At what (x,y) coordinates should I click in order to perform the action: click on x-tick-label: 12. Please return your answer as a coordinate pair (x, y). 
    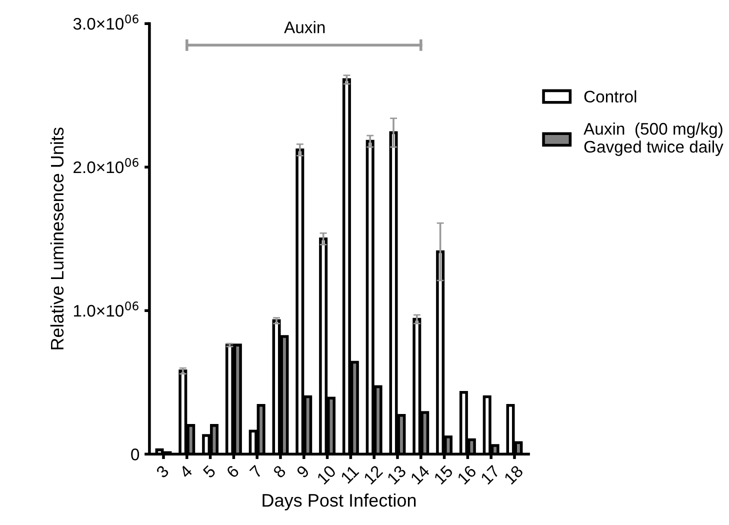
    Looking at the image, I should click on (373, 474).